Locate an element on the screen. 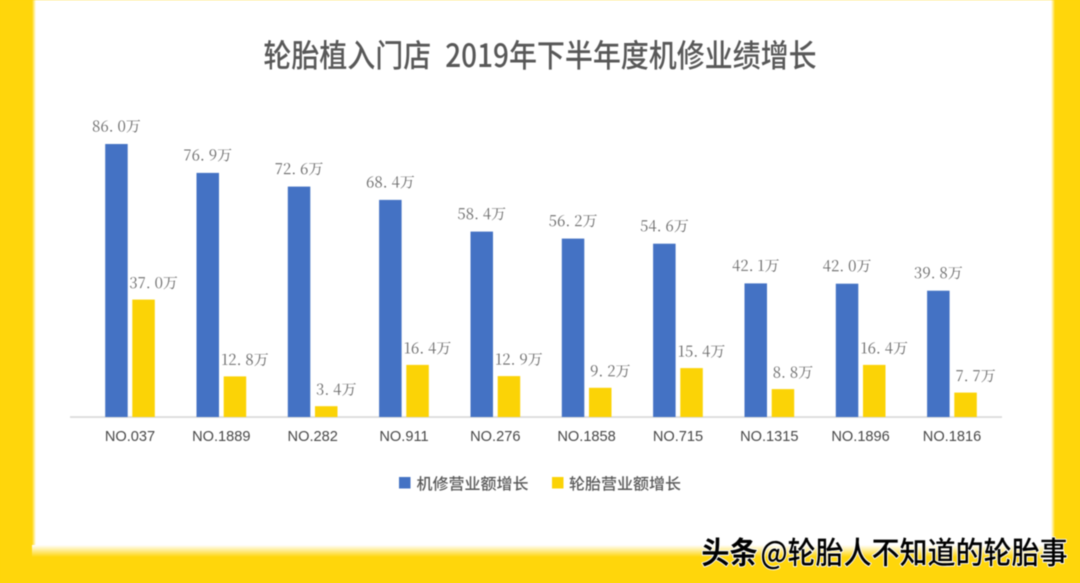 Image resolution: width=1080 pixels, height=583 pixels. svg-text: NO.1896 is located at coordinates (860, 437).